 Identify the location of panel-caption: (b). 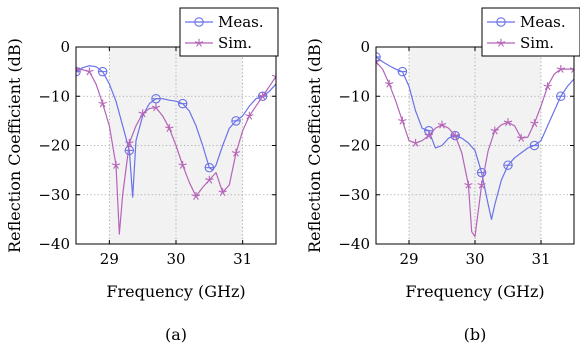
(475, 334).